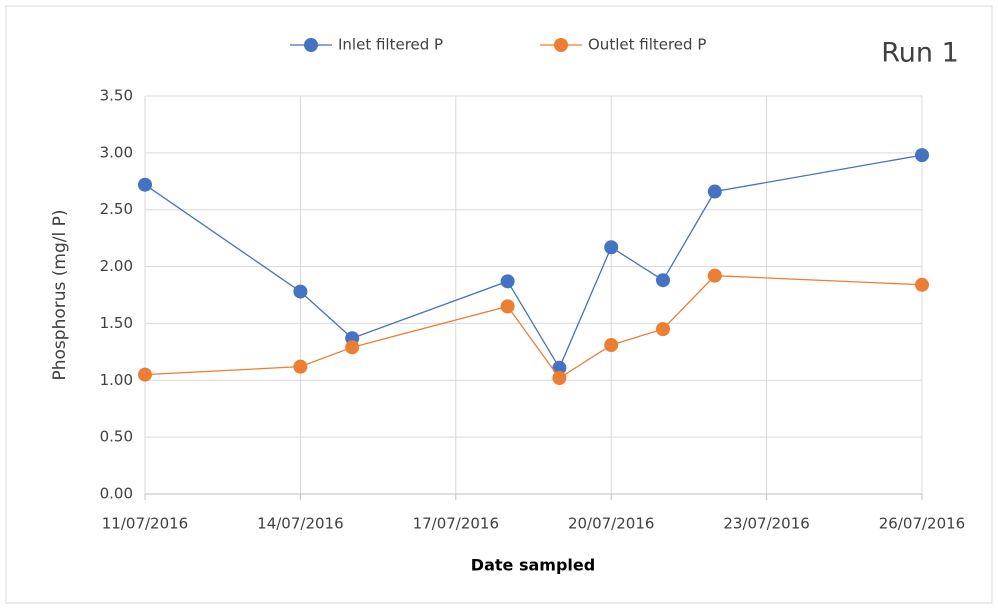 This screenshot has width=998, height=609. Describe the element at coordinates (60, 295) in the screenshot. I see `y-axis-label: Phosphorus (mg/l P)` at that location.